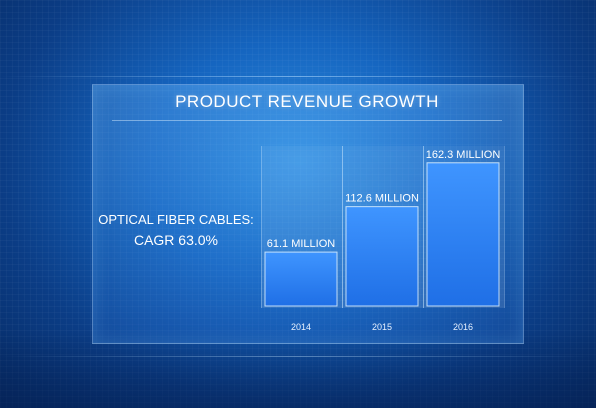 This screenshot has width=596, height=408. Describe the element at coordinates (307, 101) in the screenshot. I see `chart-title: PRODUCT REVENUE GROWTH` at that location.